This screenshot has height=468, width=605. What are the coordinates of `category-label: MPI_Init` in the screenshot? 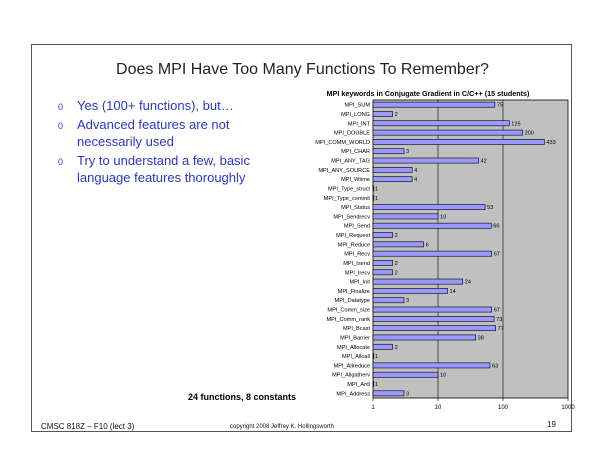 It's located at (359, 283).